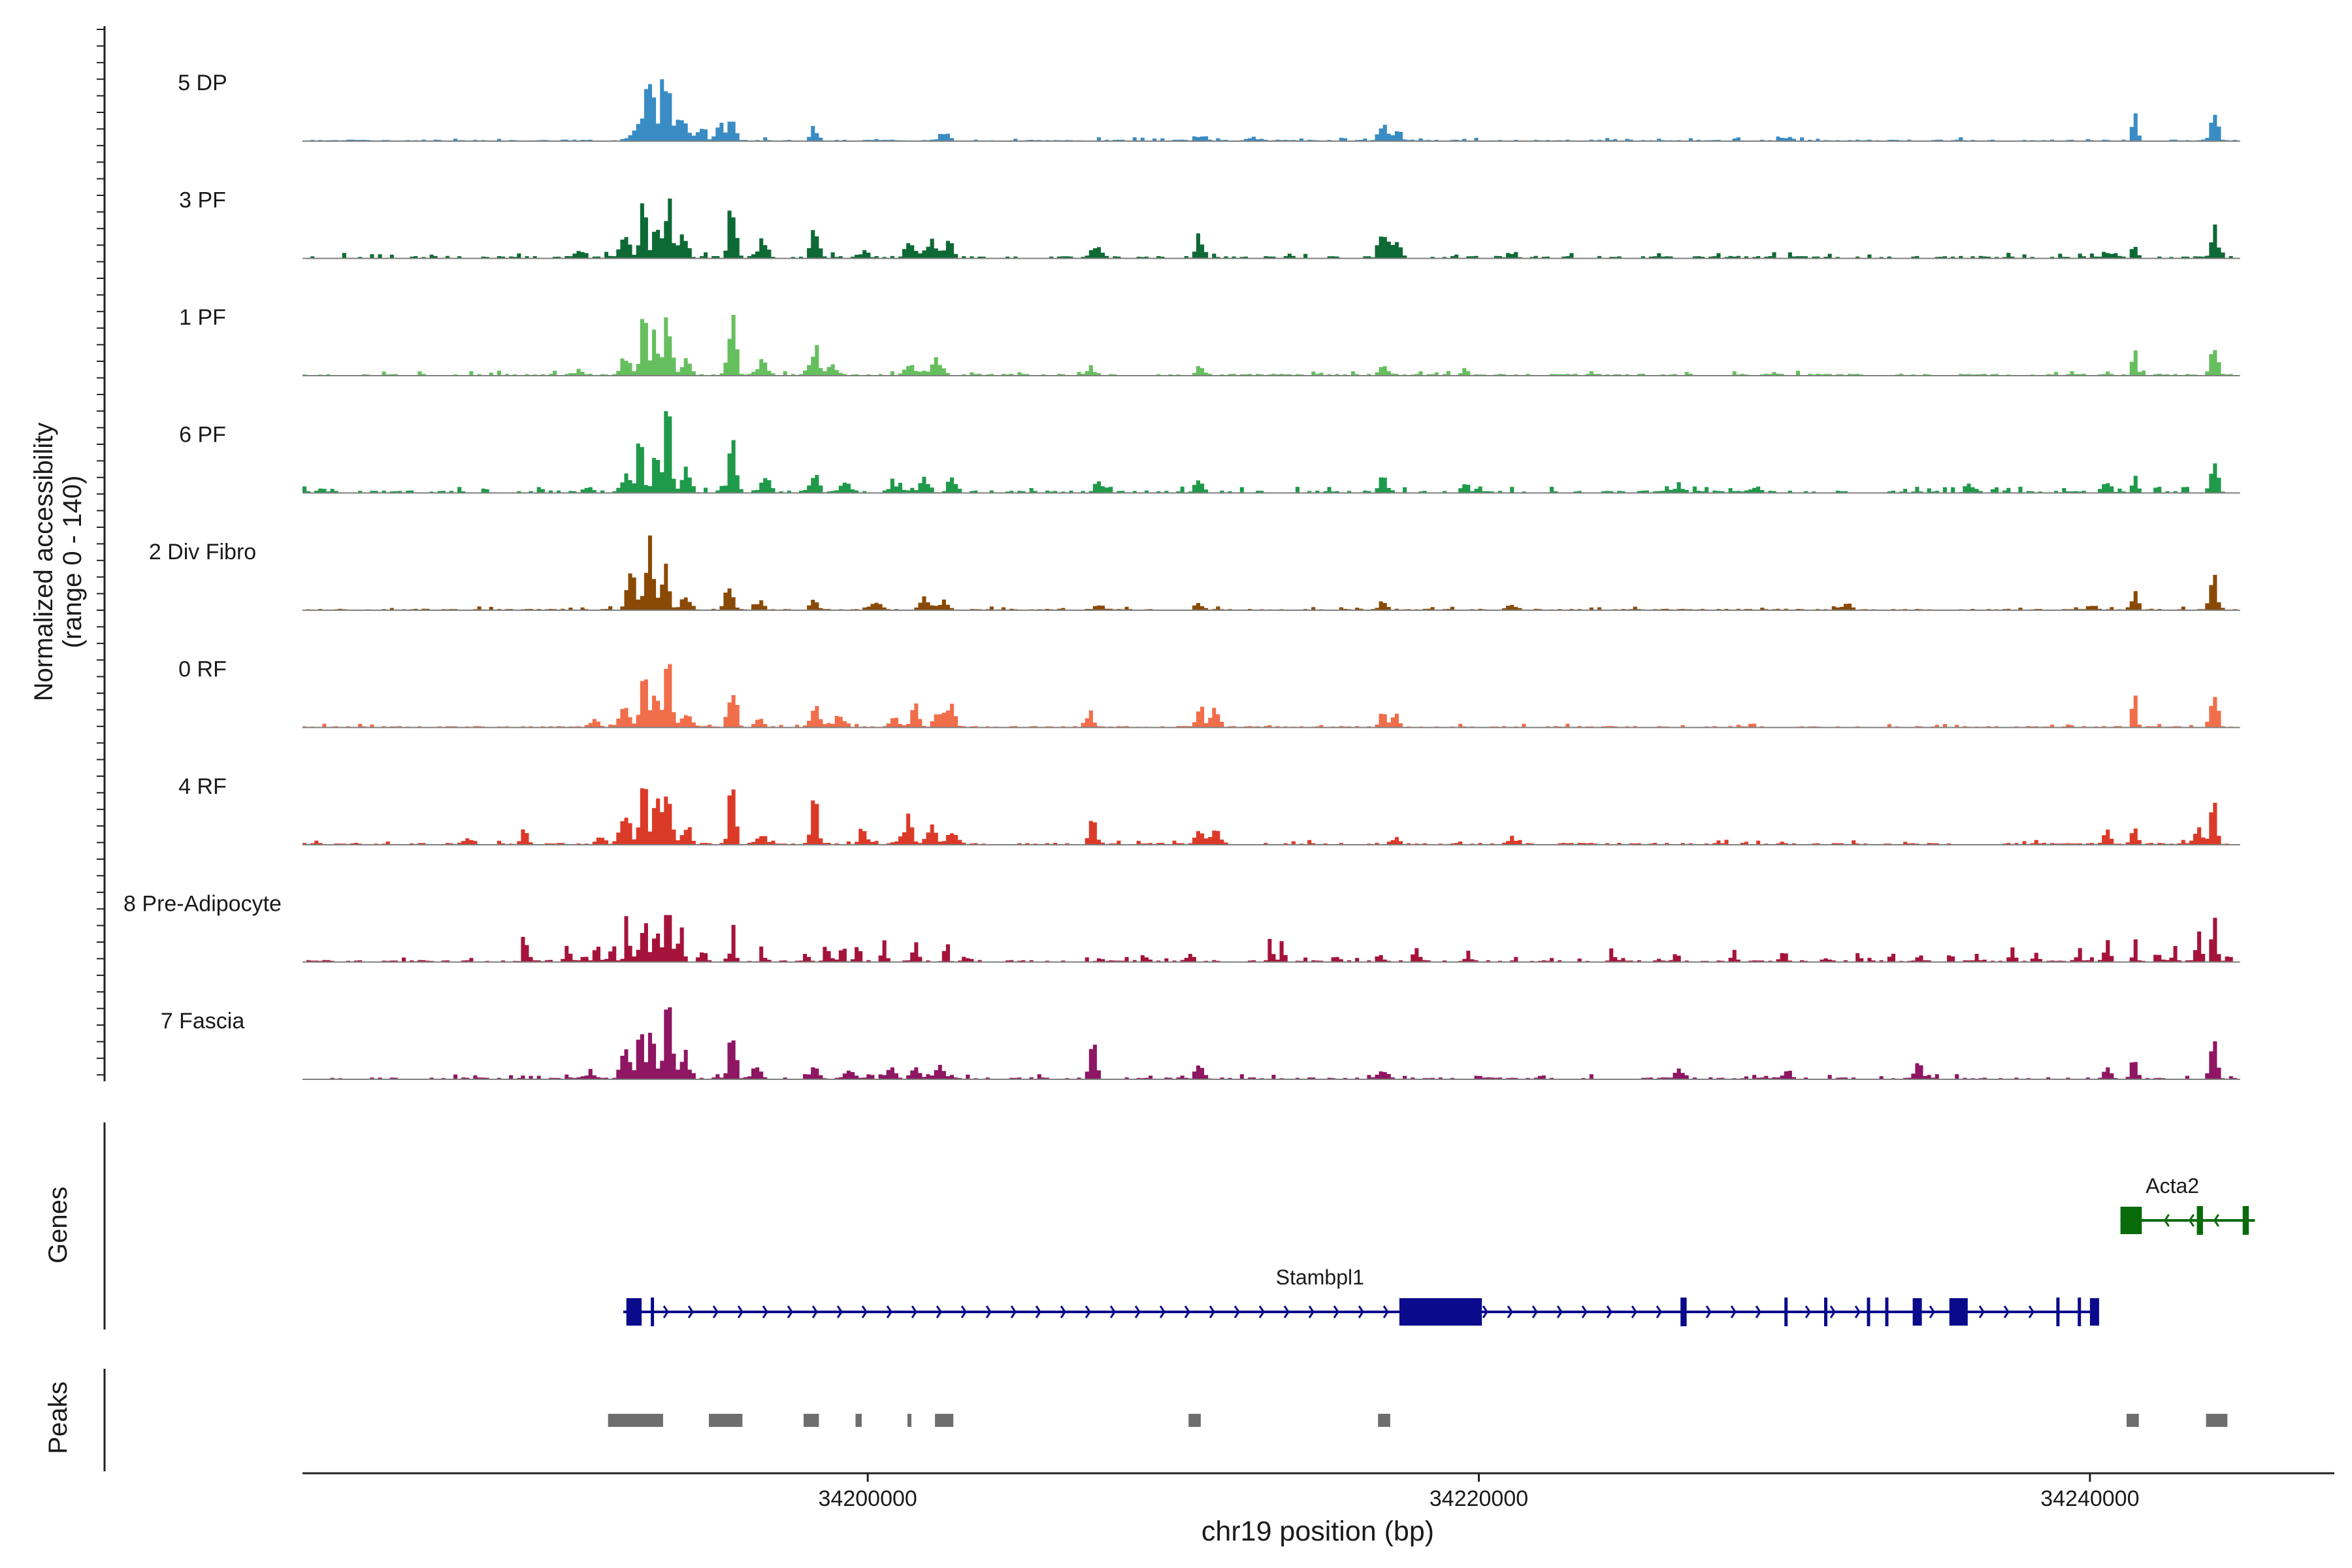 Image resolution: width=2352 pixels, height=1568 pixels. What do you see at coordinates (203, 1021) in the screenshot?
I see `track-label: 7 Fascia` at bounding box center [203, 1021].